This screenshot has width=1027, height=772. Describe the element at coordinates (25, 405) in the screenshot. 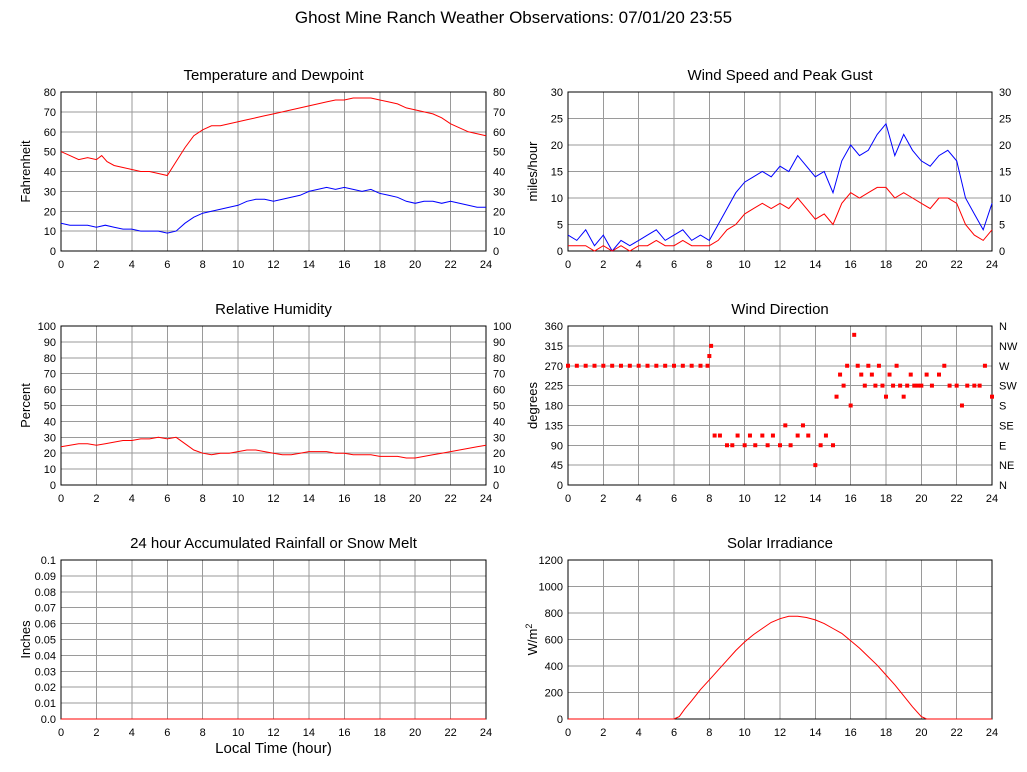

I see `y-axis-label: Percent` at that location.